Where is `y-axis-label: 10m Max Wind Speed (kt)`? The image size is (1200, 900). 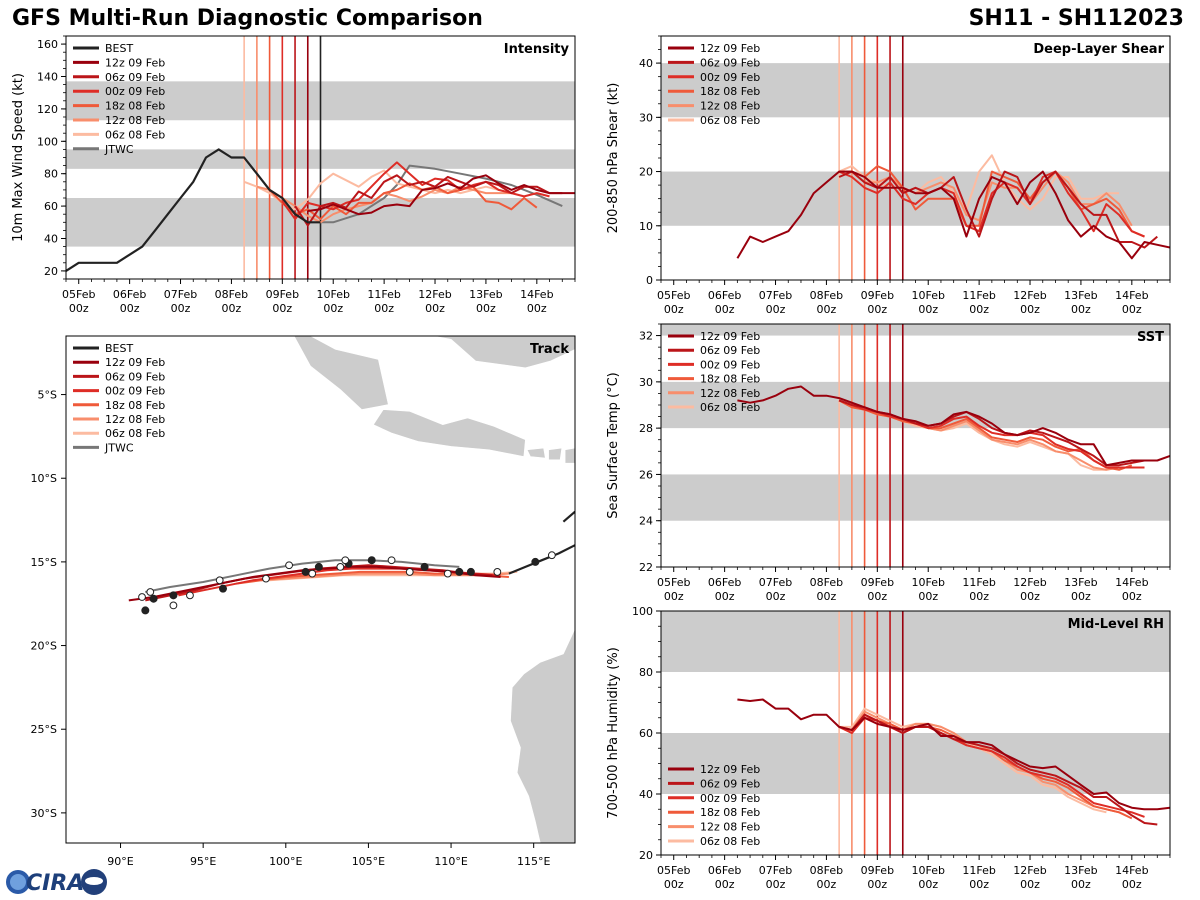
y-axis-label: 10m Max Wind Speed (kt) is located at coordinates (18, 157).